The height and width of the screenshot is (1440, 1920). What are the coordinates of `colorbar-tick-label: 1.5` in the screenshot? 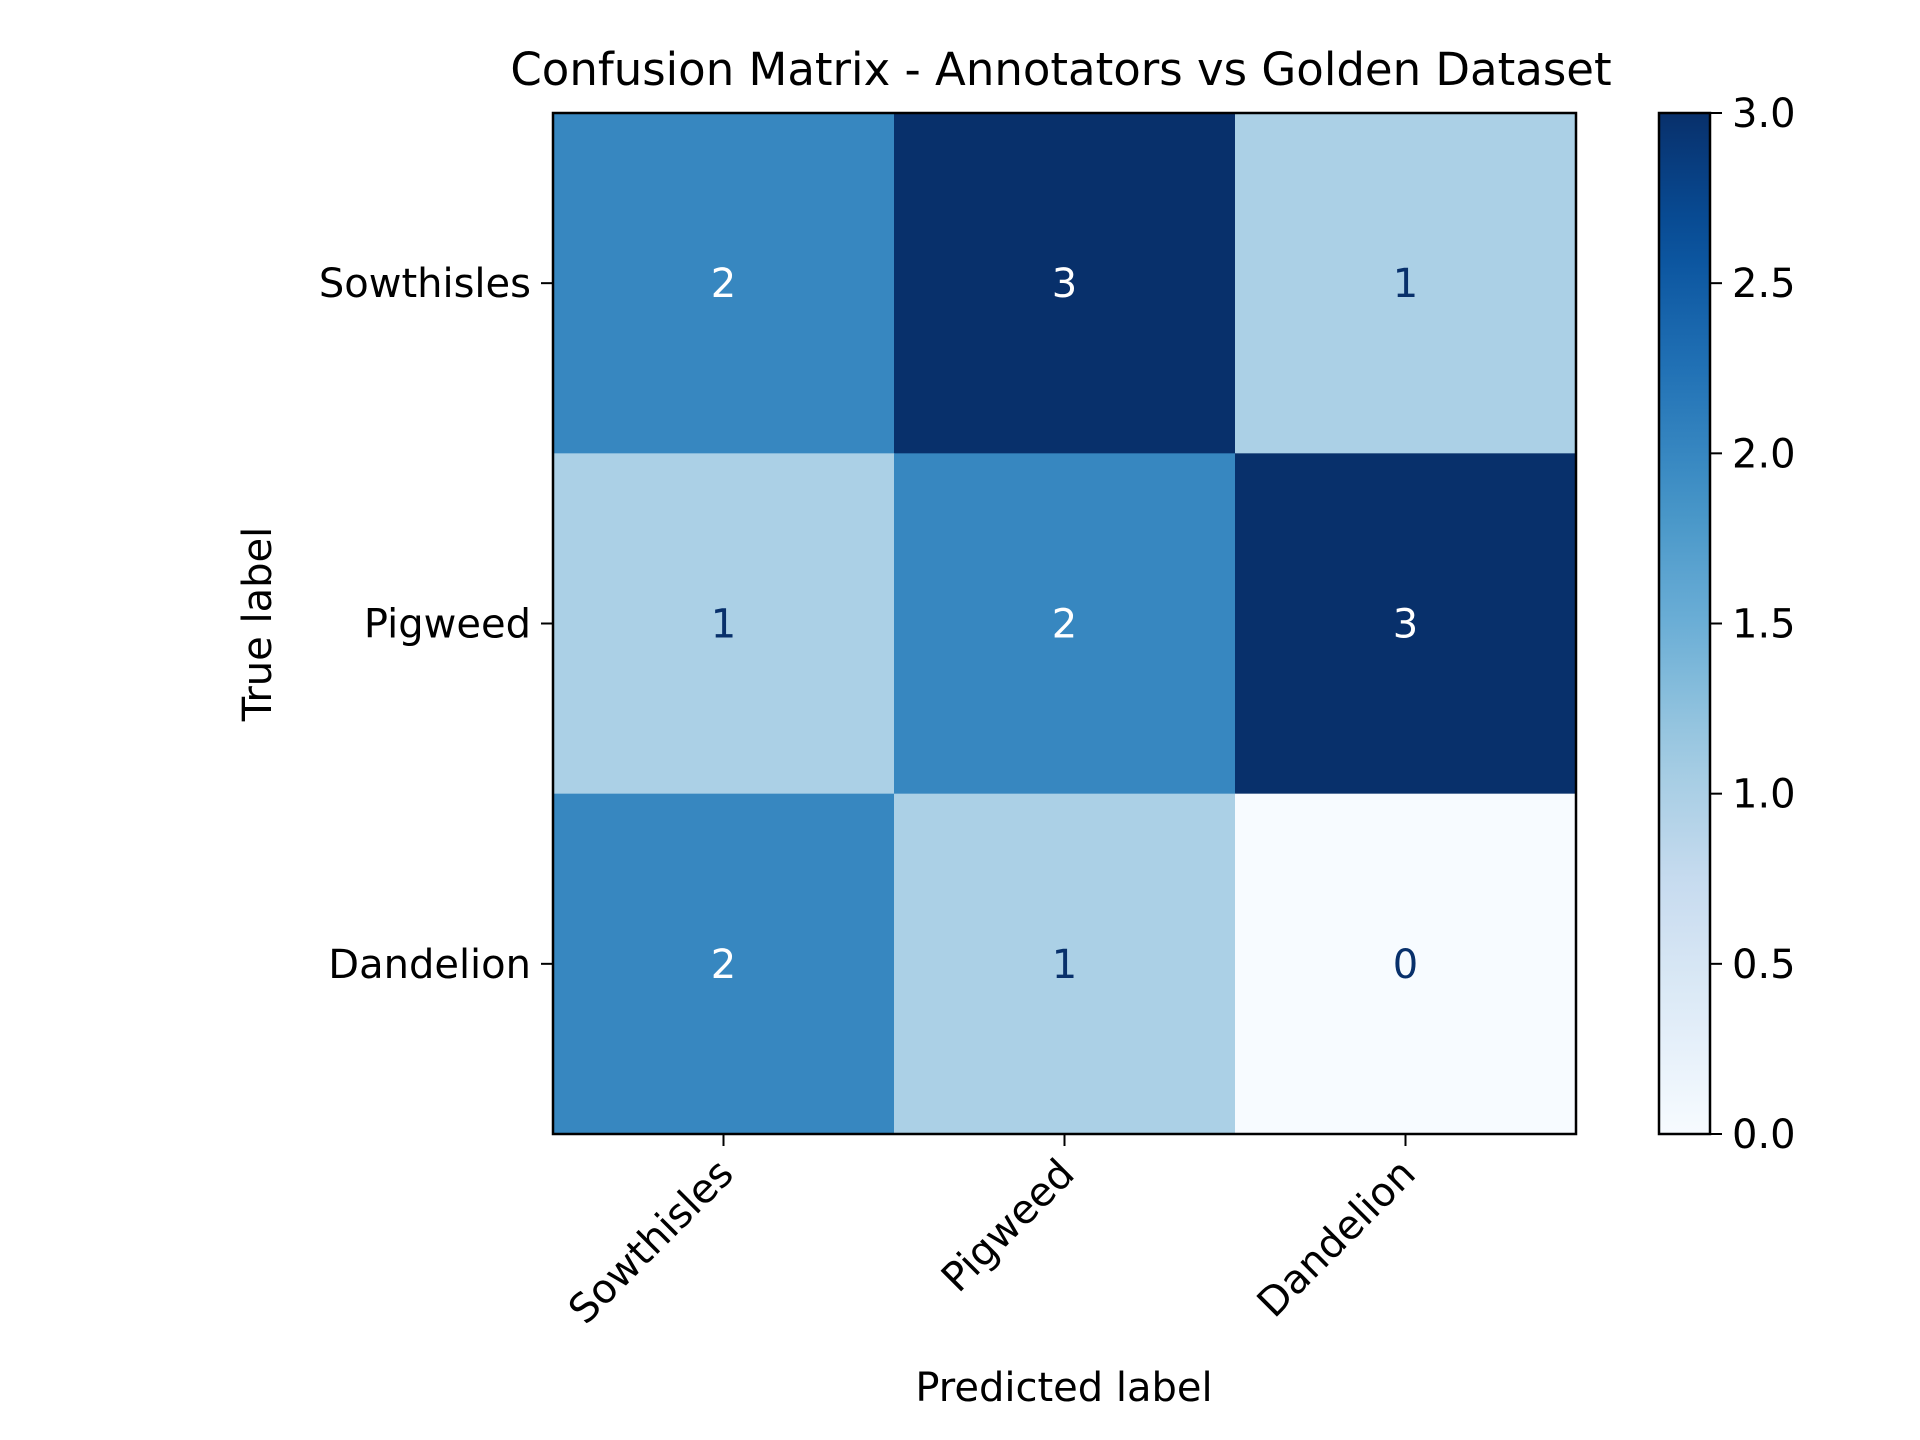 It's located at (1764, 625).